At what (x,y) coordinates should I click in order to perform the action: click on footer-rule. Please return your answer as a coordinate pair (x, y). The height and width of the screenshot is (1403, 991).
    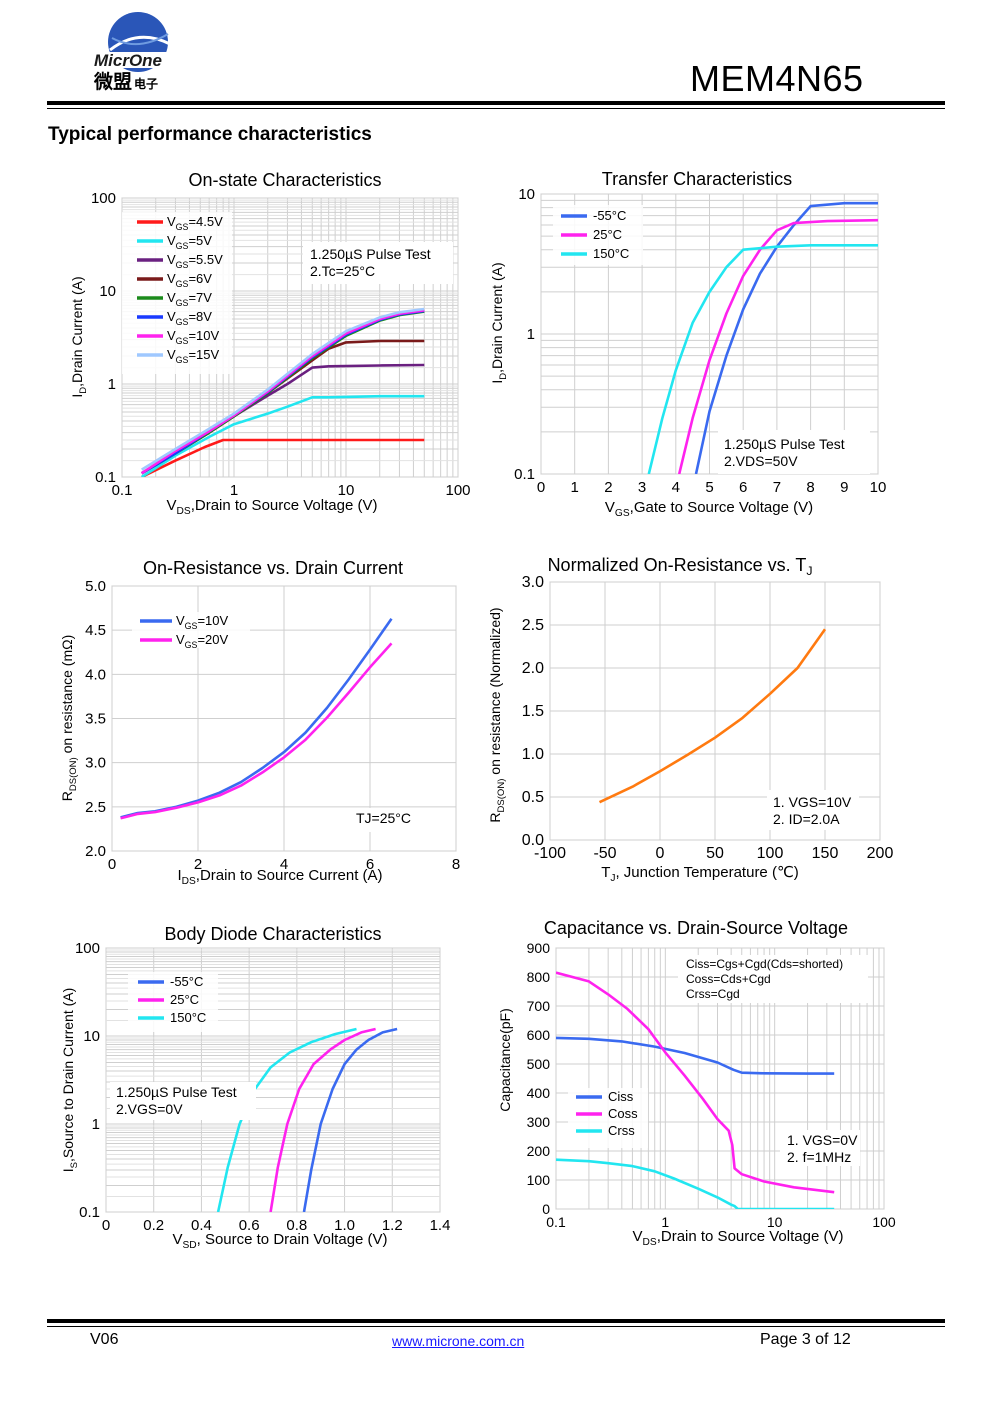
    Looking at the image, I should click on (496, 1321).